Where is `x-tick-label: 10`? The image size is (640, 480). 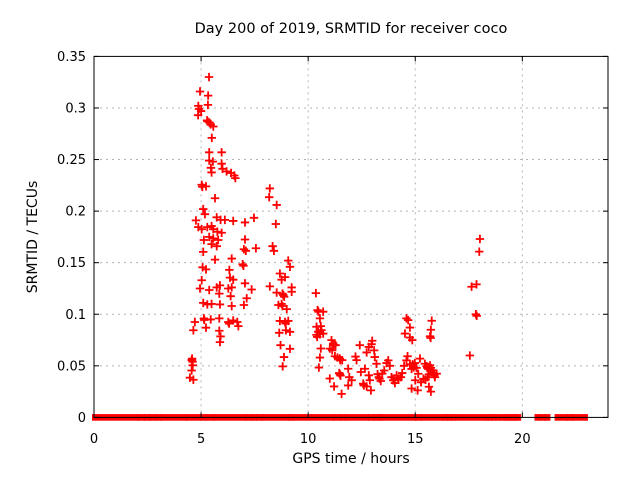
x-tick-label: 10 is located at coordinates (308, 439).